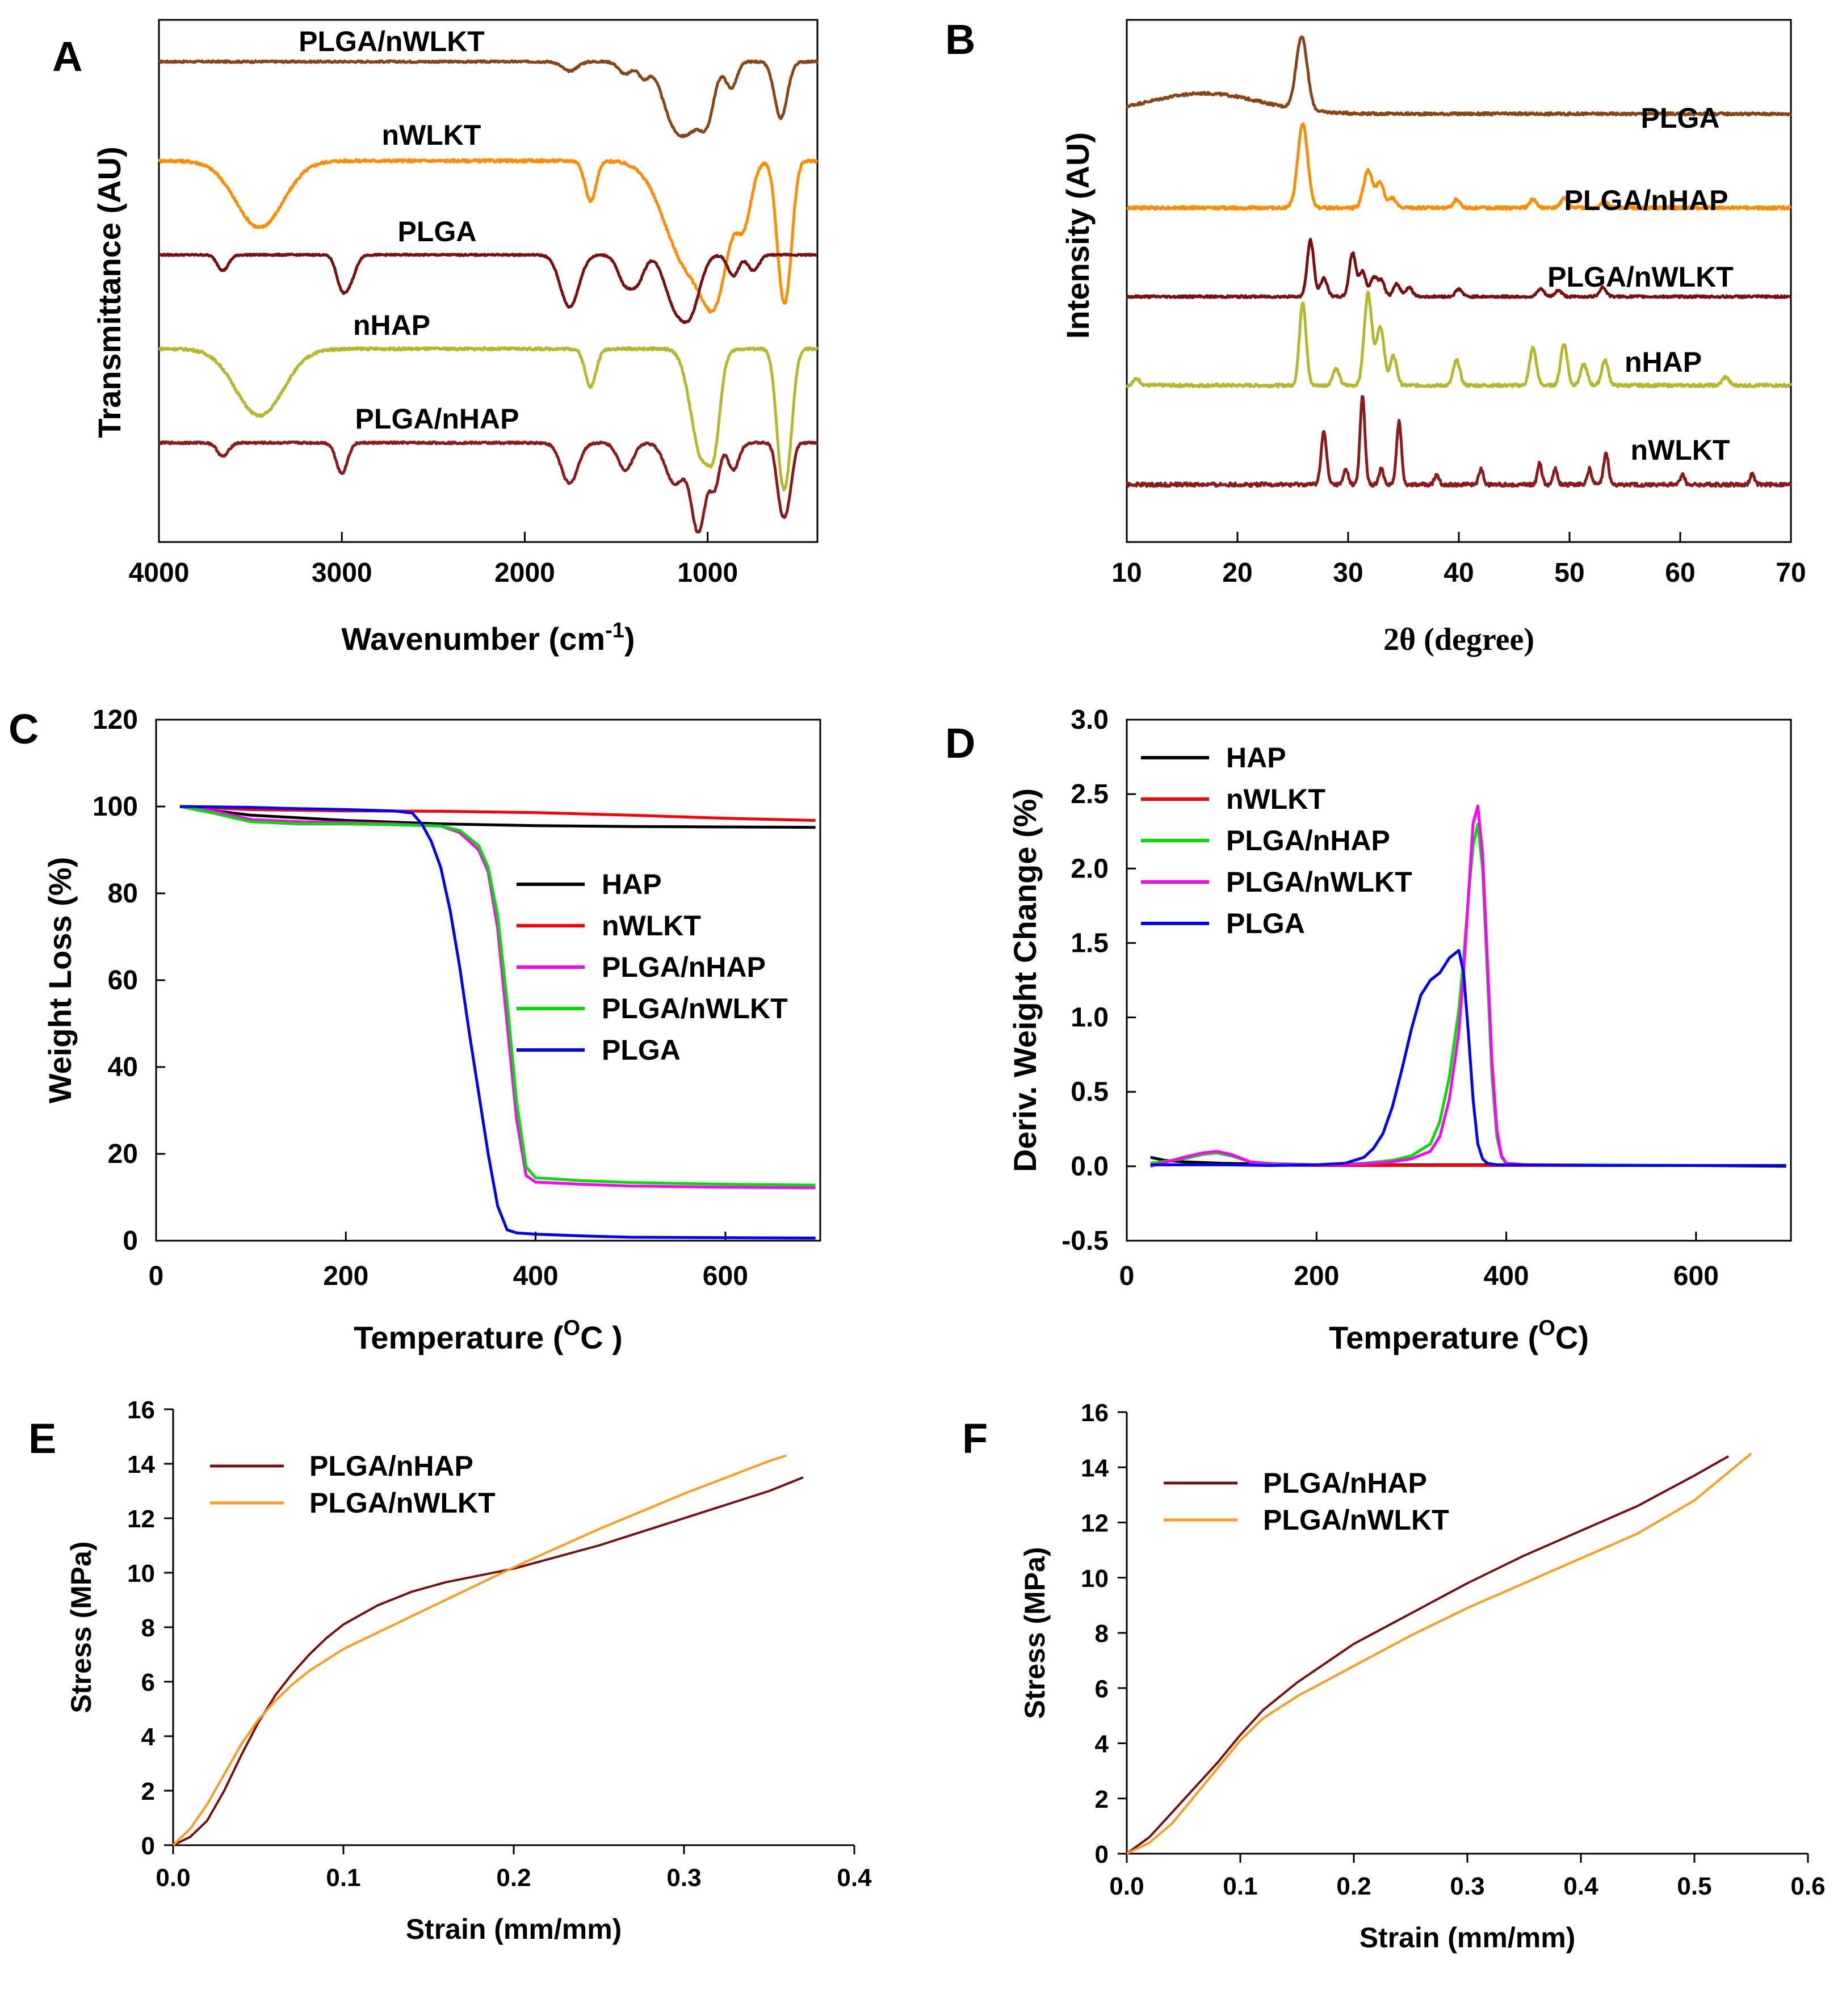 The image size is (1842, 2016). I want to click on x-axis-title-end: C ), so click(601, 1337).